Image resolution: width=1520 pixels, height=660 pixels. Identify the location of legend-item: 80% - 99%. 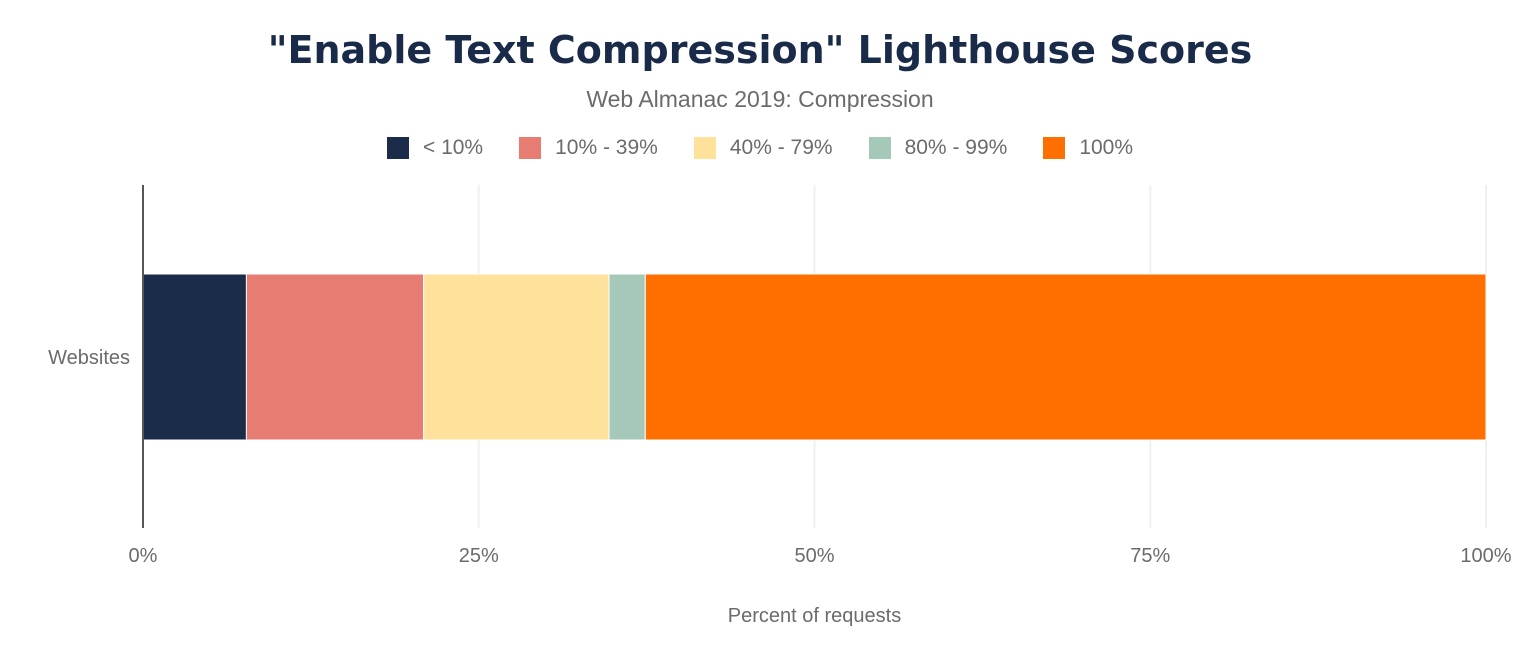
(938, 148).